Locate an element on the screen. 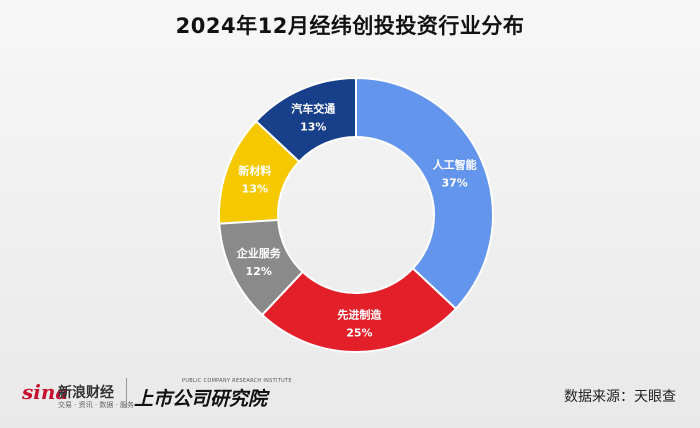  data-source: 数据来源：天眼查 is located at coordinates (620, 397).